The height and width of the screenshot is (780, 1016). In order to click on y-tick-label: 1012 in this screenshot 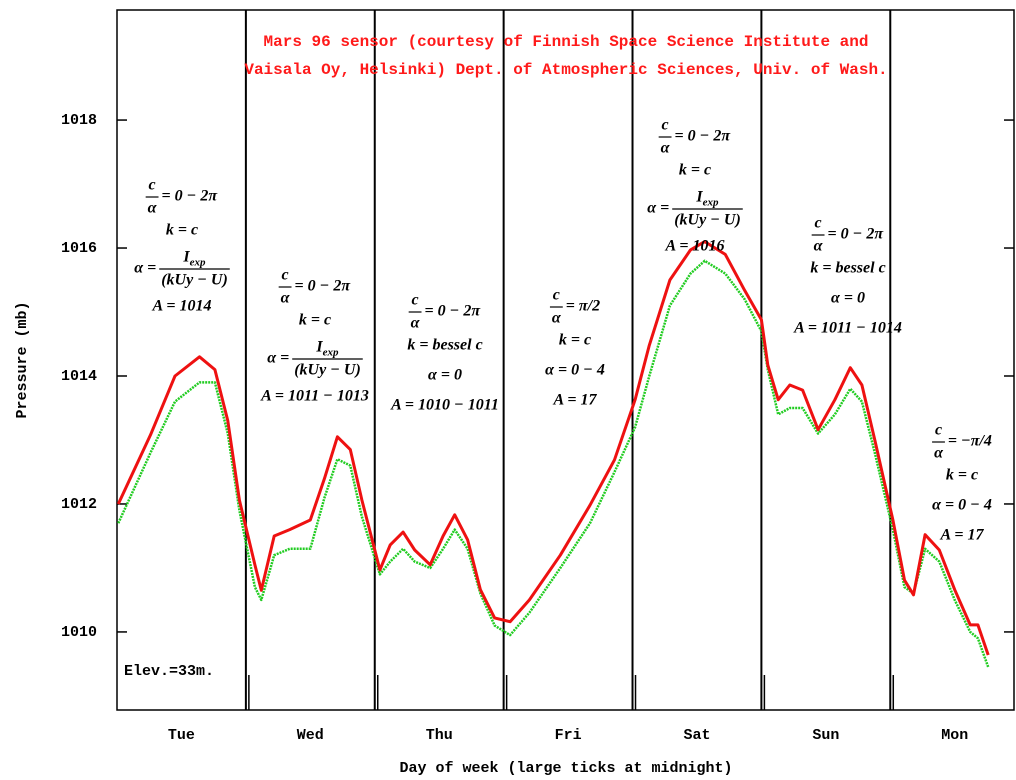, I will do `click(79, 504)`.